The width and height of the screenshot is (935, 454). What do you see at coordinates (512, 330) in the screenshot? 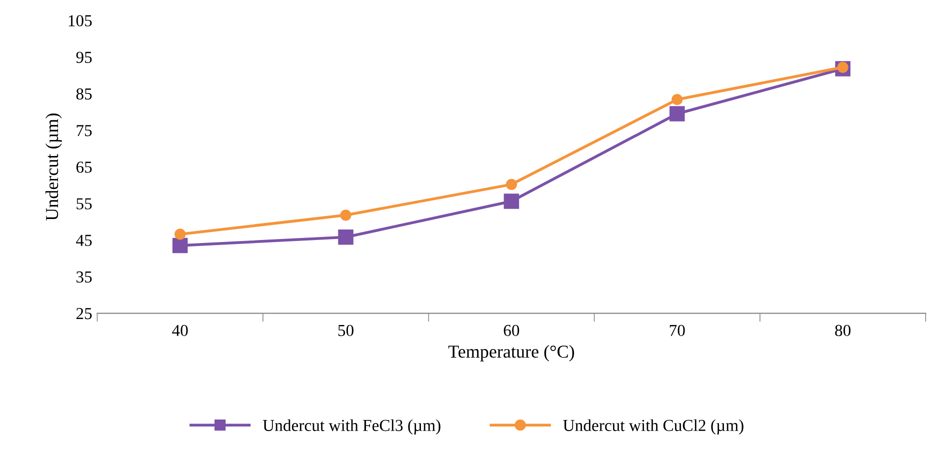
I see `x-tick-label: 60` at bounding box center [512, 330].